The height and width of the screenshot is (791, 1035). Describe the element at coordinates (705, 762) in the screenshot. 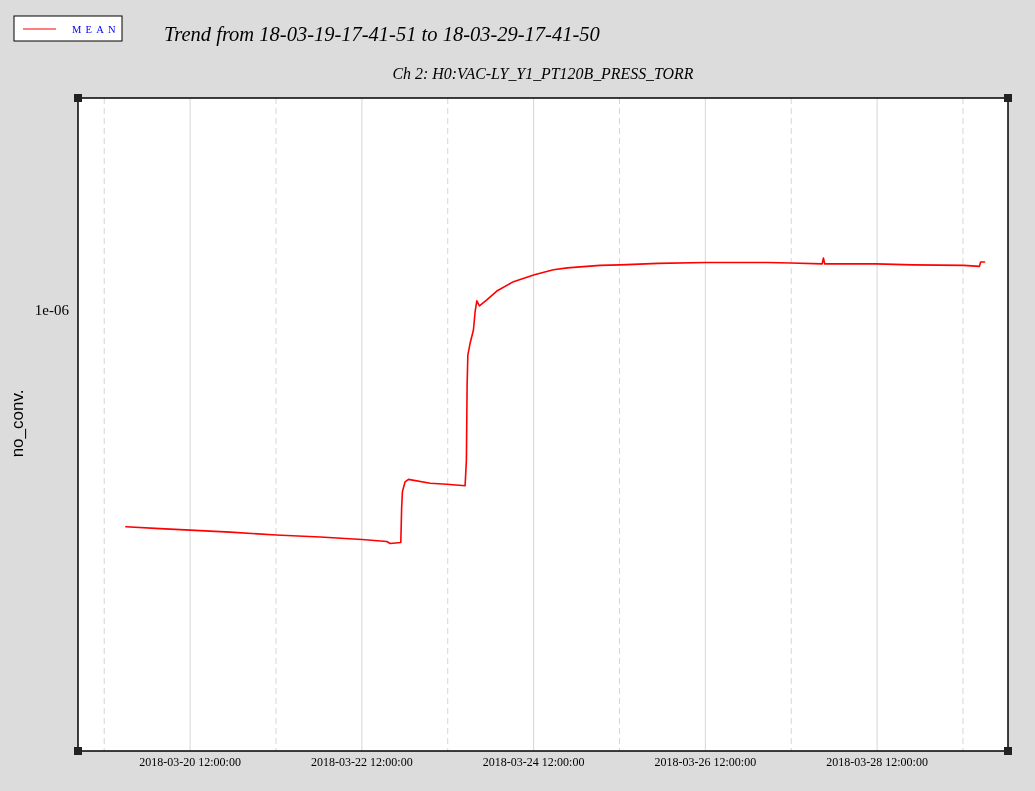

I see `x-tick-label: 2018-03-26 12:00:00` at that location.